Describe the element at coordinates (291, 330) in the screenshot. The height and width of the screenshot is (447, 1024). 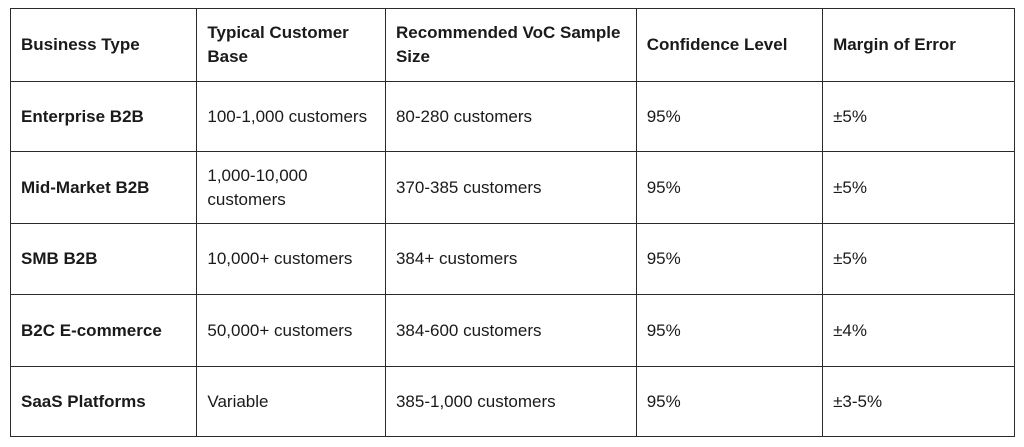
I see `cell-customer-base: 50,000+ customers` at that location.